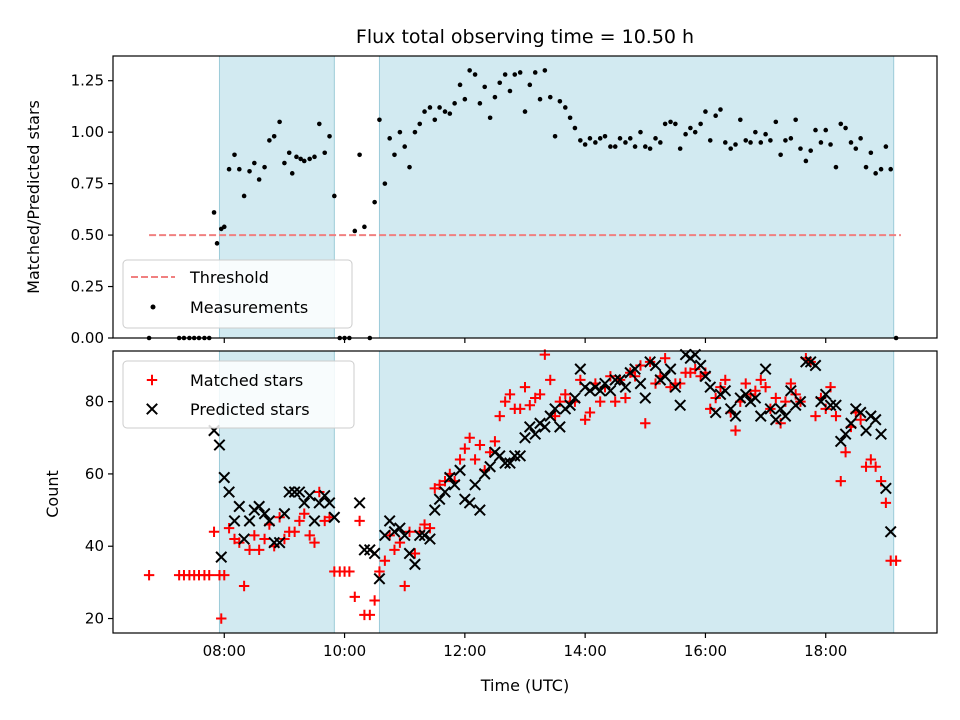 Image resolution: width=960 pixels, height=720 pixels. Describe the element at coordinates (94, 619) in the screenshot. I see `y-tick-label: 20` at that location.